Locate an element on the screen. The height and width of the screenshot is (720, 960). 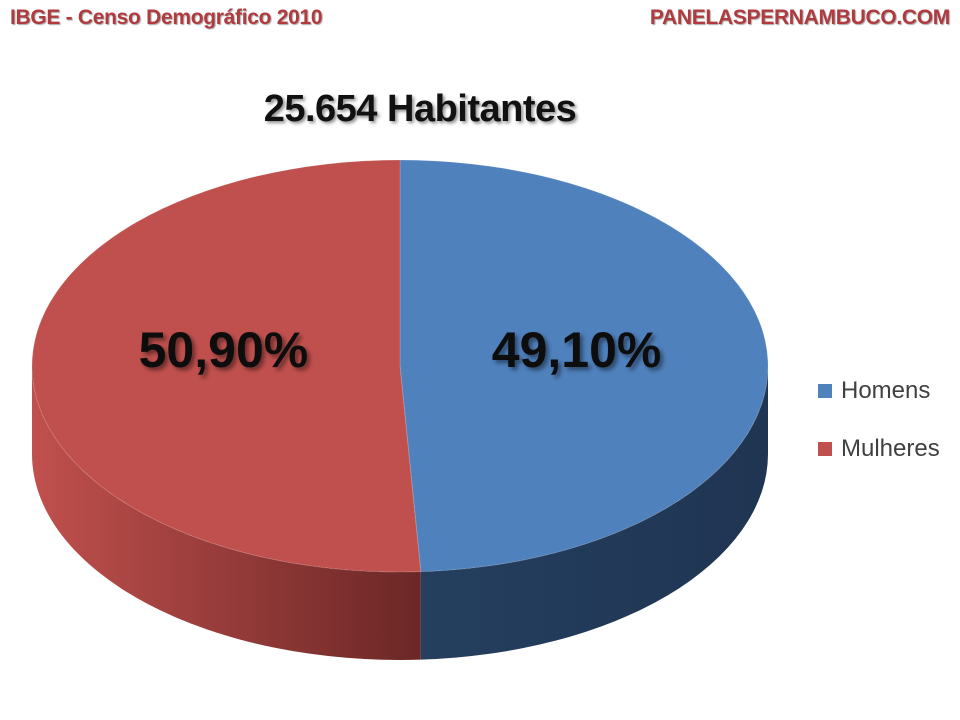
legend-item-mulheres: Mulheres is located at coordinates (879, 449).